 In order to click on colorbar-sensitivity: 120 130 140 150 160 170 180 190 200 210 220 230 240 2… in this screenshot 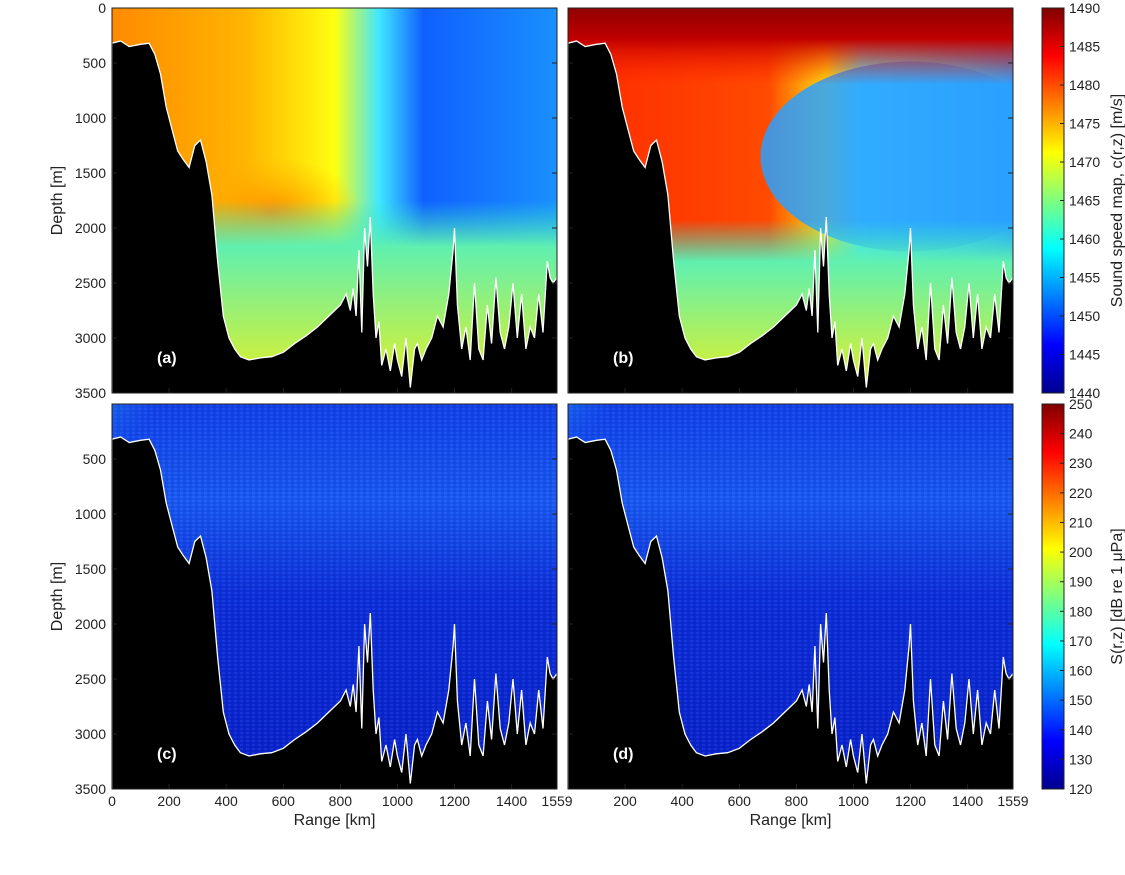, I will do `click(1083, 596)`.